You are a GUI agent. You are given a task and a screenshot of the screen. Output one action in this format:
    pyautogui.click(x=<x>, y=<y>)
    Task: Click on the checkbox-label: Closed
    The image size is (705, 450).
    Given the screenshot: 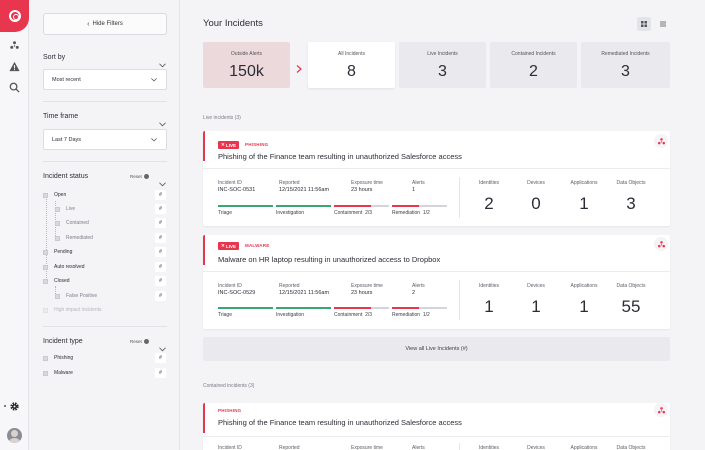 What is the action you would take?
    pyautogui.click(x=62, y=281)
    